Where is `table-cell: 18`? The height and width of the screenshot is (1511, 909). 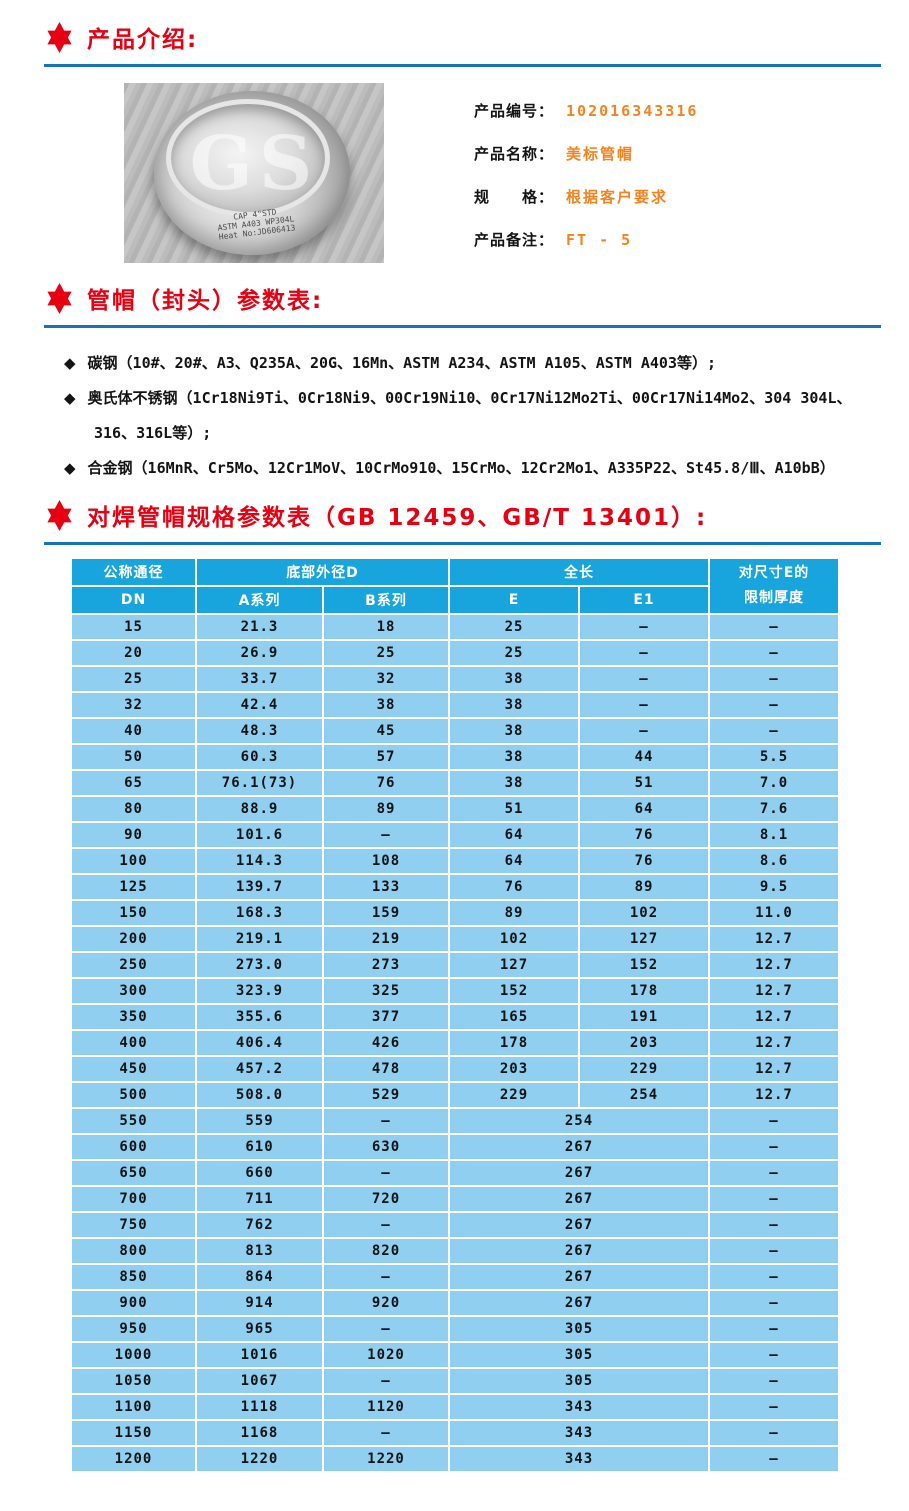 table-cell: 18 is located at coordinates (386, 627).